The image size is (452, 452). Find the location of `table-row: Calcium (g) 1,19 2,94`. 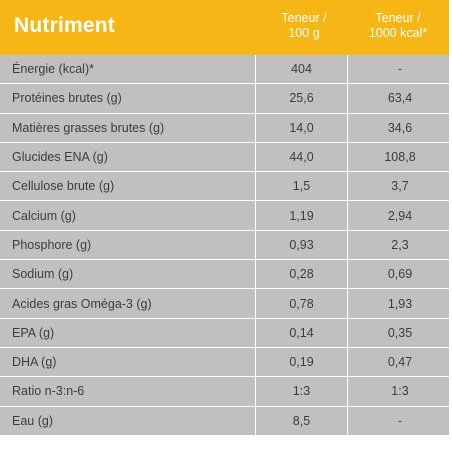

table-row: Calcium (g) 1,19 2,94 is located at coordinates (226, 216).